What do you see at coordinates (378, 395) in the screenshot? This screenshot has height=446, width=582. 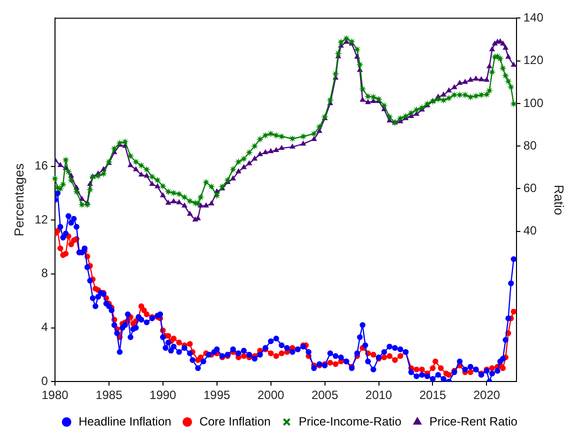 I see `x-tick-label: 2010` at bounding box center [378, 395].